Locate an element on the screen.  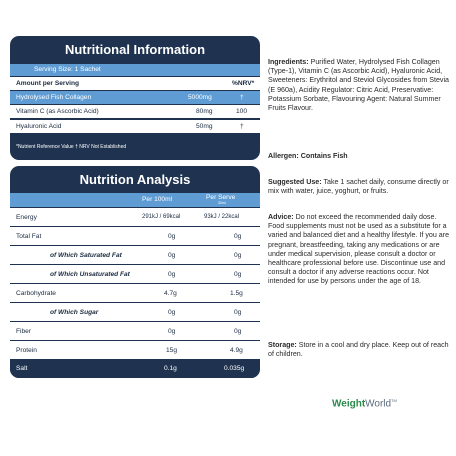
nrv-header: %NRV* is located at coordinates (243, 83).